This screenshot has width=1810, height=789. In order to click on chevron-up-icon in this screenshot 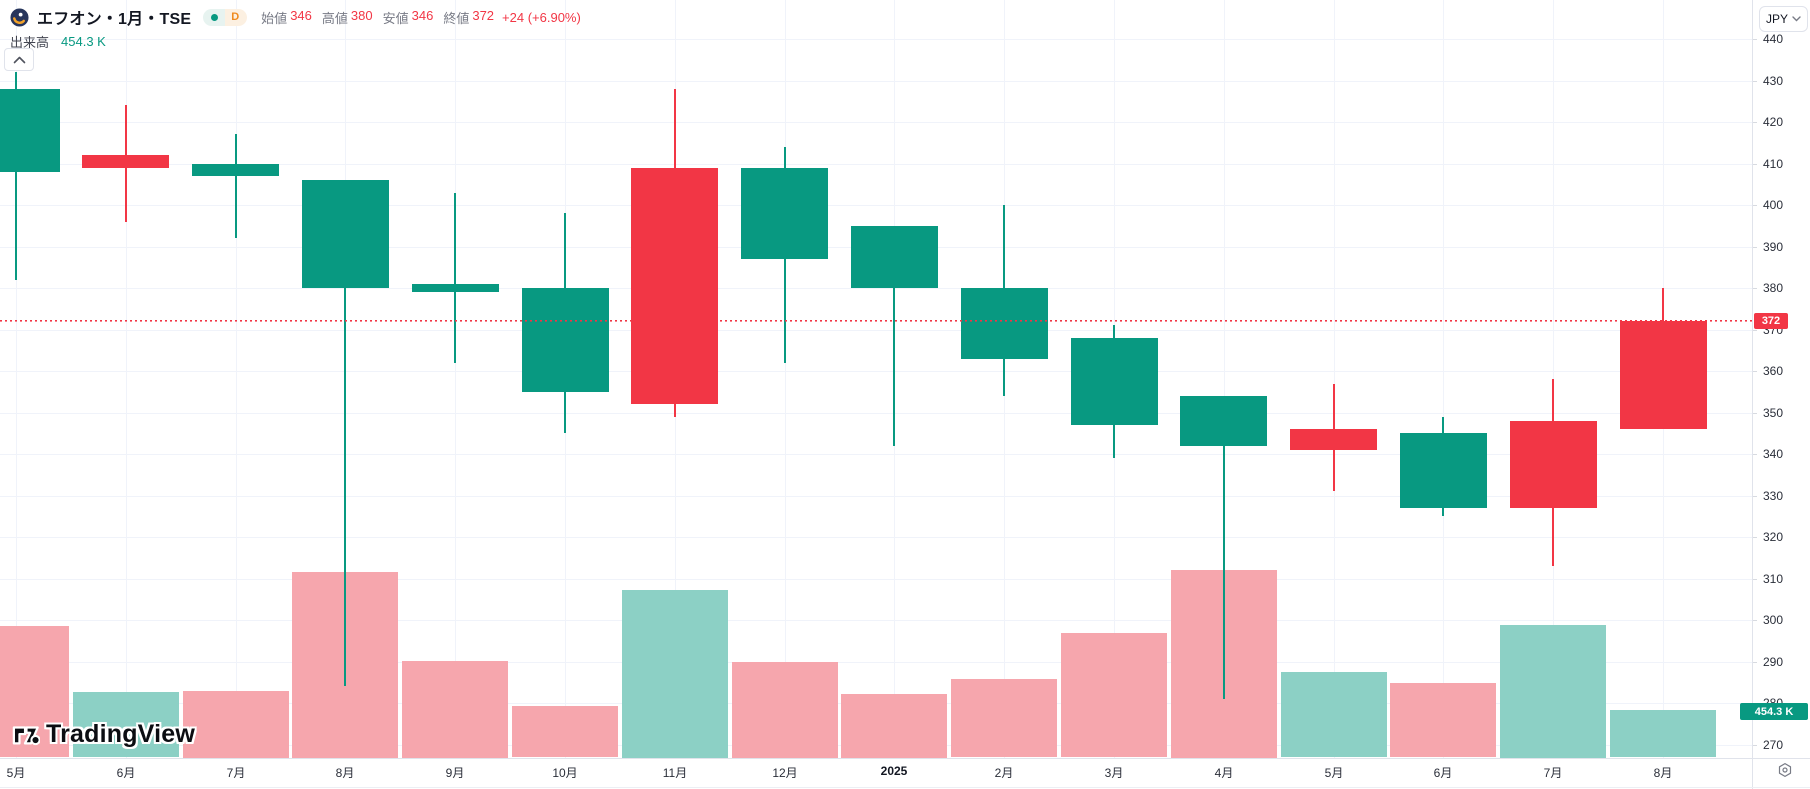, I will do `click(19, 59)`.